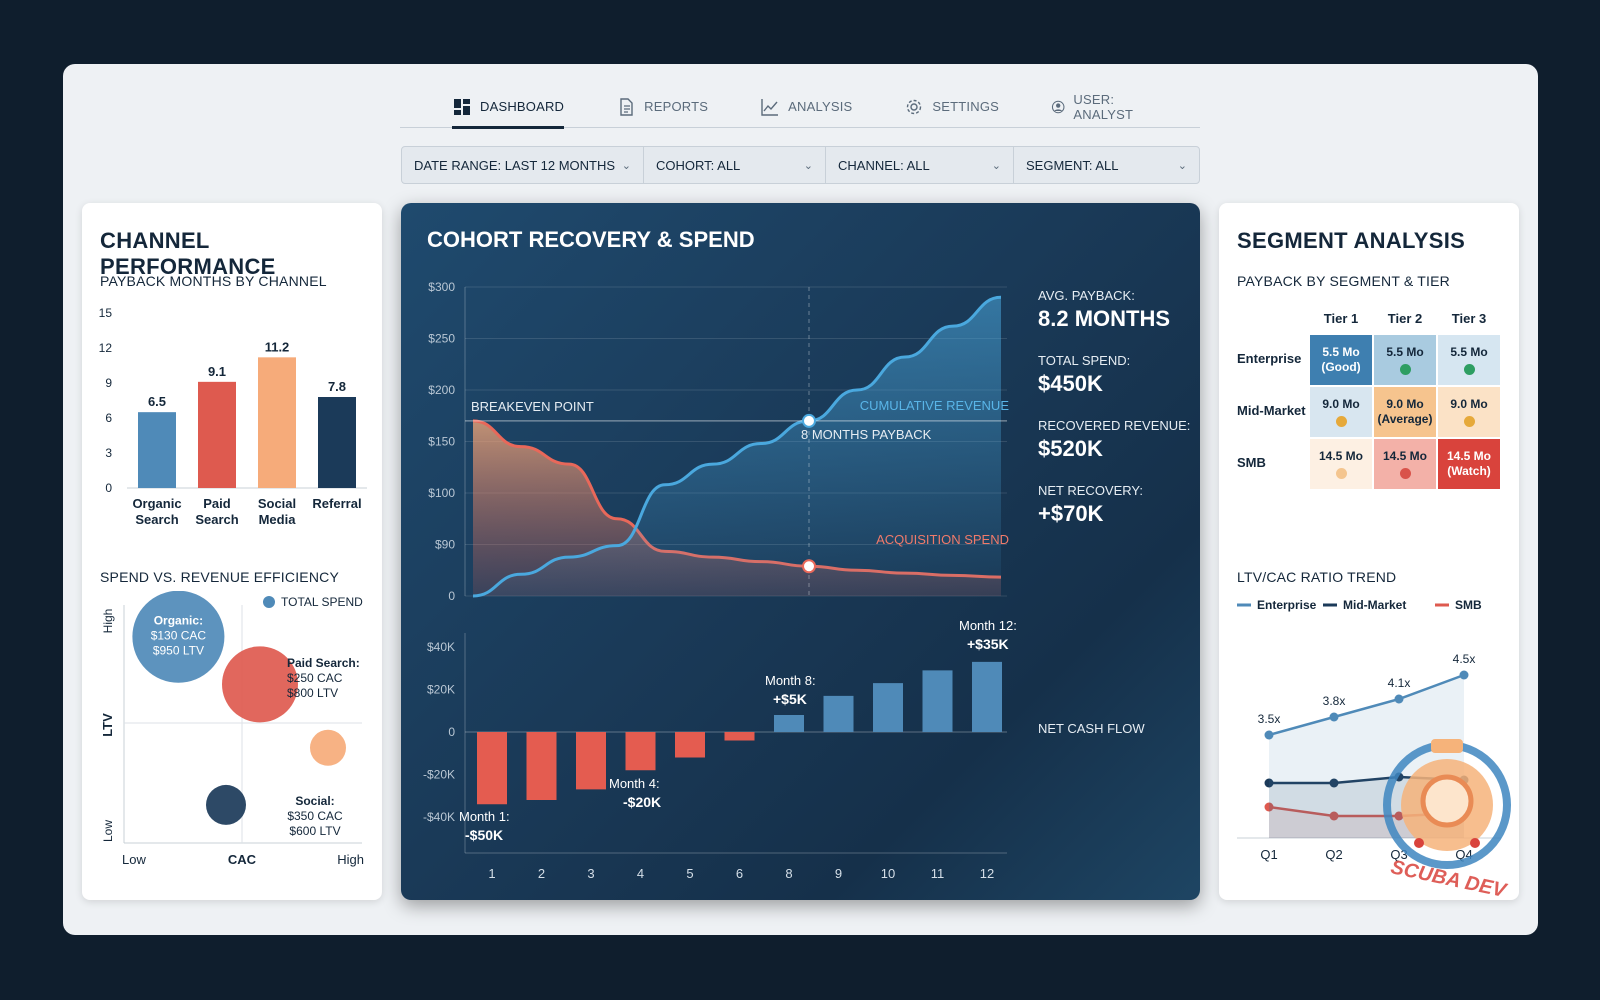 The height and width of the screenshot is (1000, 1600). I want to click on nav-dashboard: DASHBOARD, so click(508, 107).